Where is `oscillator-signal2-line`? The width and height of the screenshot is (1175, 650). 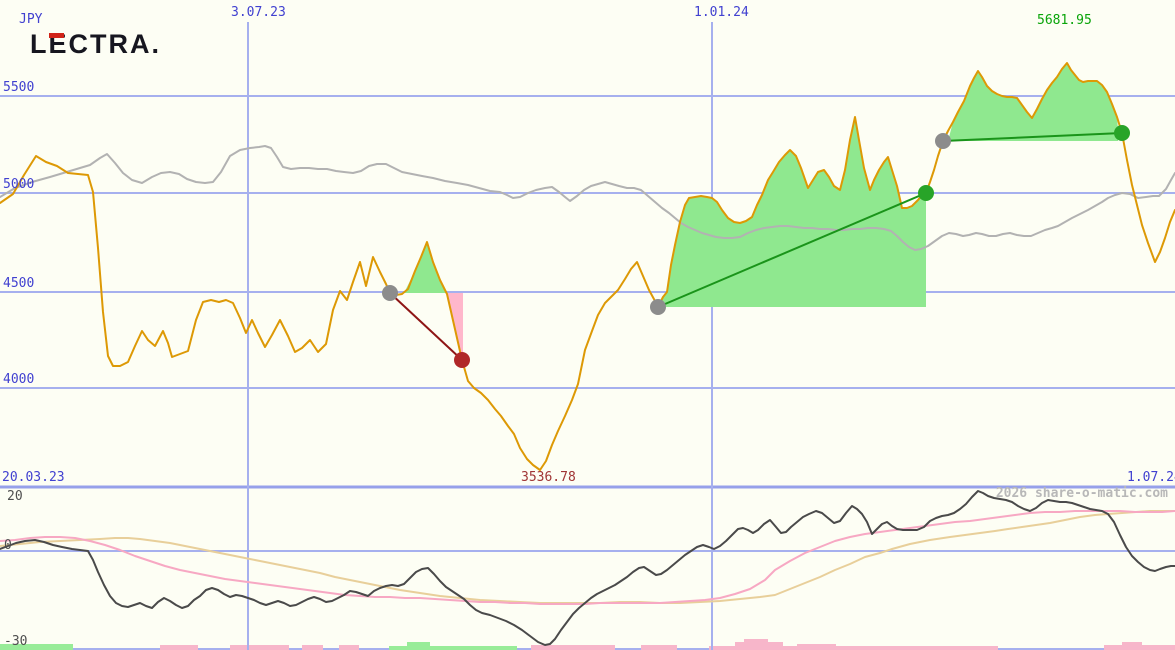 oscillator-signal2-line is located at coordinates (587, 557).